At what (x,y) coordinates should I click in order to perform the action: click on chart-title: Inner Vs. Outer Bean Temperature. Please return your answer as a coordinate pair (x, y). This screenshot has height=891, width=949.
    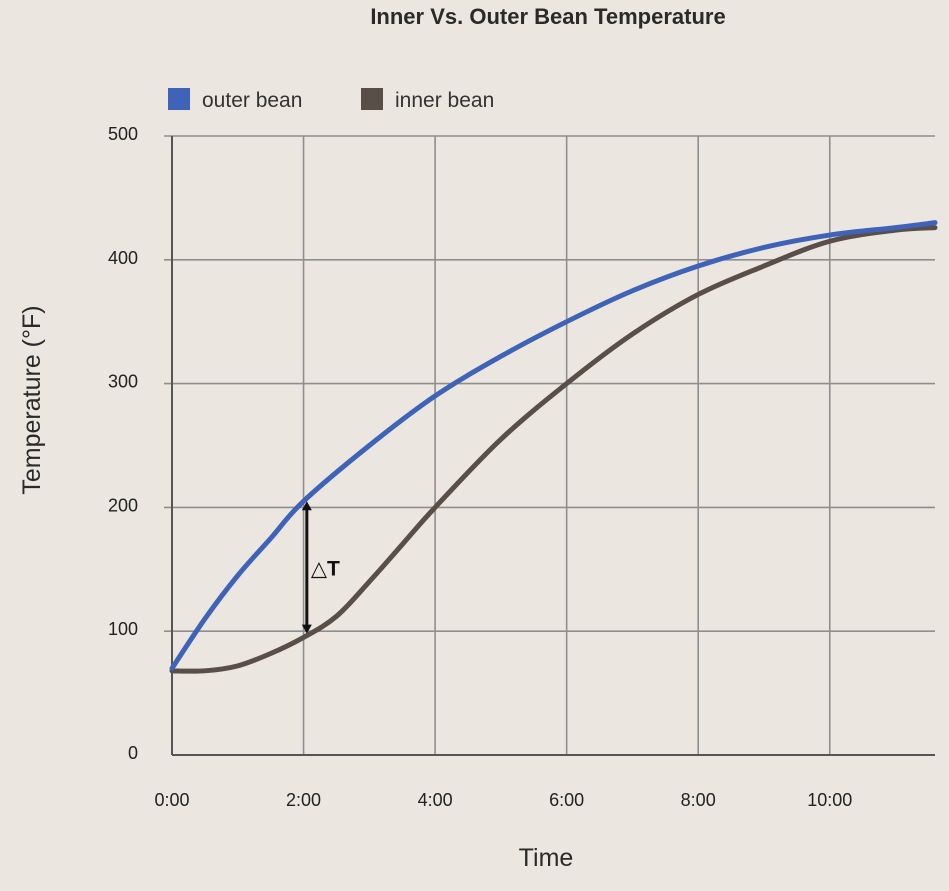
    Looking at the image, I should click on (547, 16).